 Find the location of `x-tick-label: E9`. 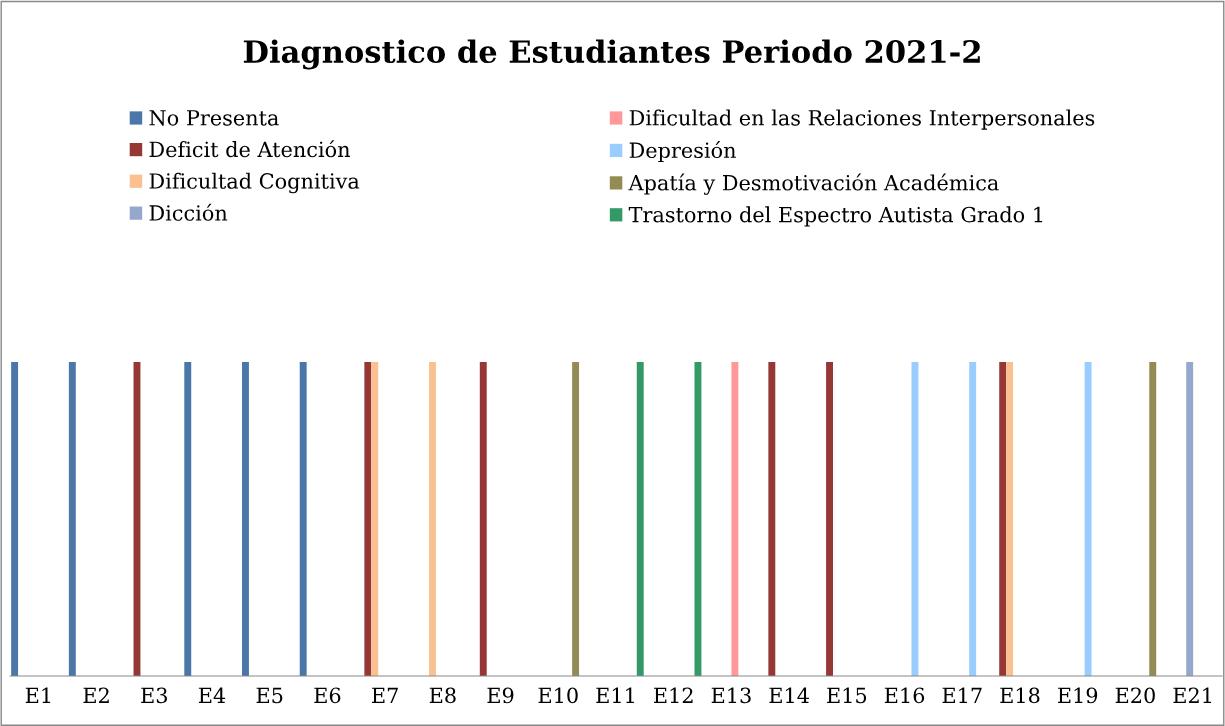

x-tick-label: E9 is located at coordinates (500, 695).